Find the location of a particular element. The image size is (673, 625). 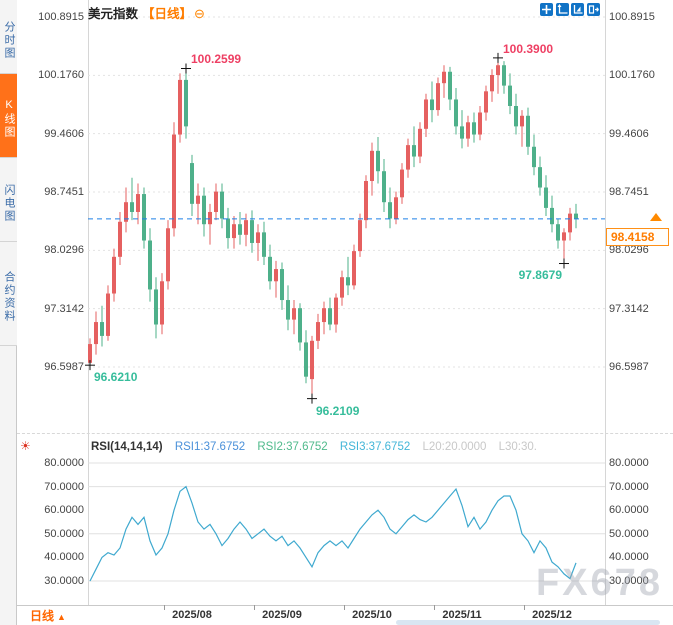

sidebar-item-kline-chart: K线图 is located at coordinates (8, 116).